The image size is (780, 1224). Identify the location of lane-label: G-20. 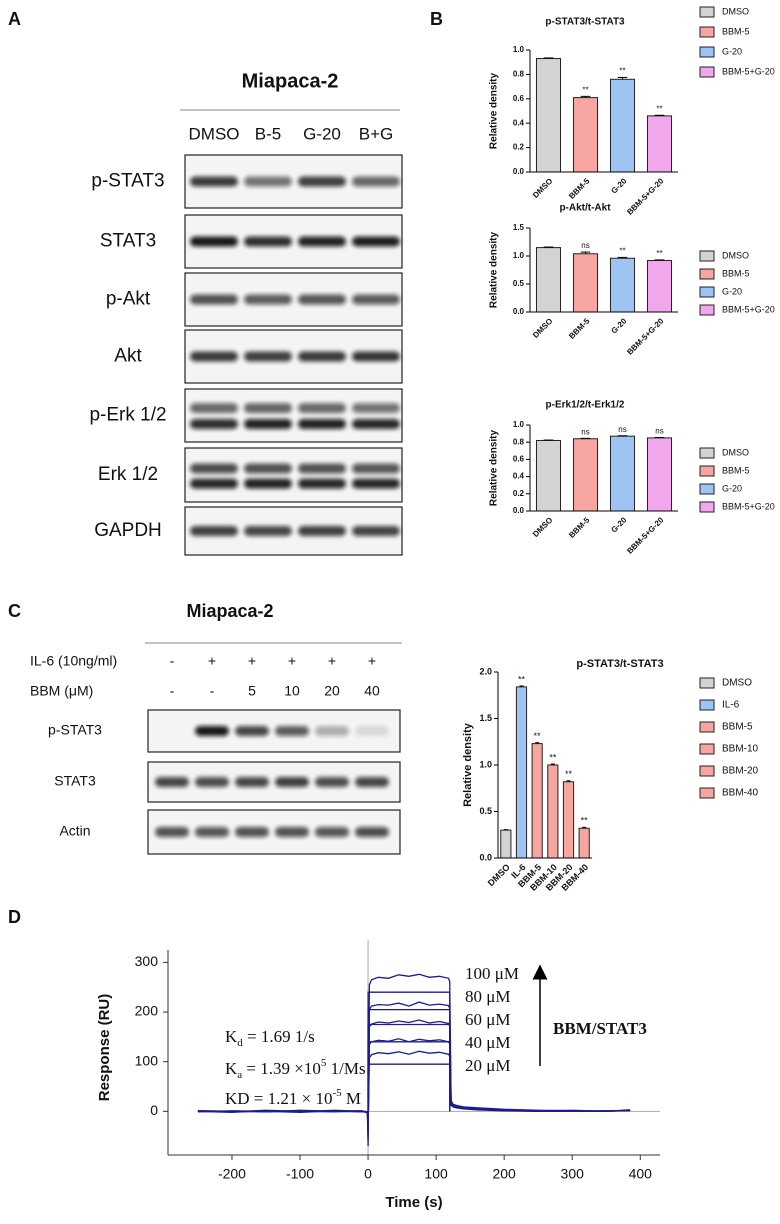
(322, 133).